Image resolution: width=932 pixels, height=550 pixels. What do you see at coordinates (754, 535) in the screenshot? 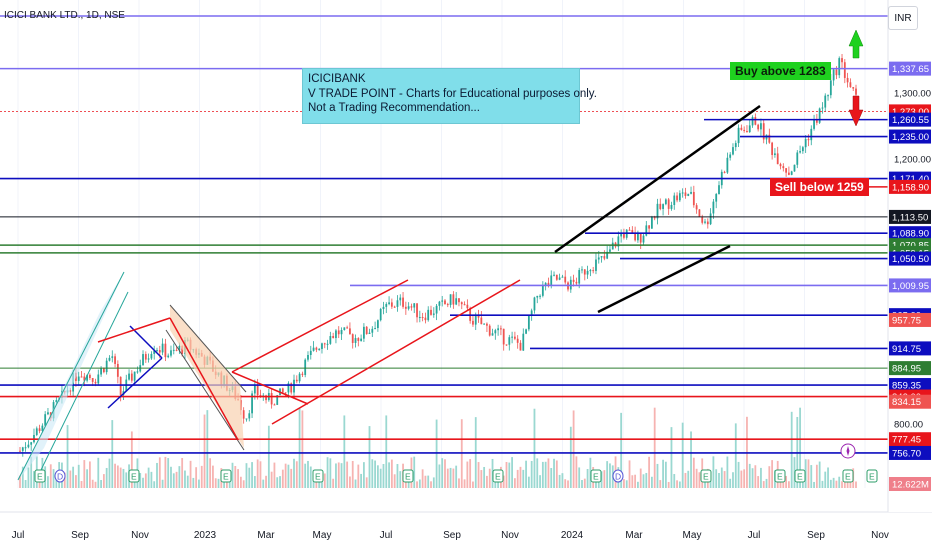
I see `time-tick-label: Jul` at bounding box center [754, 535].